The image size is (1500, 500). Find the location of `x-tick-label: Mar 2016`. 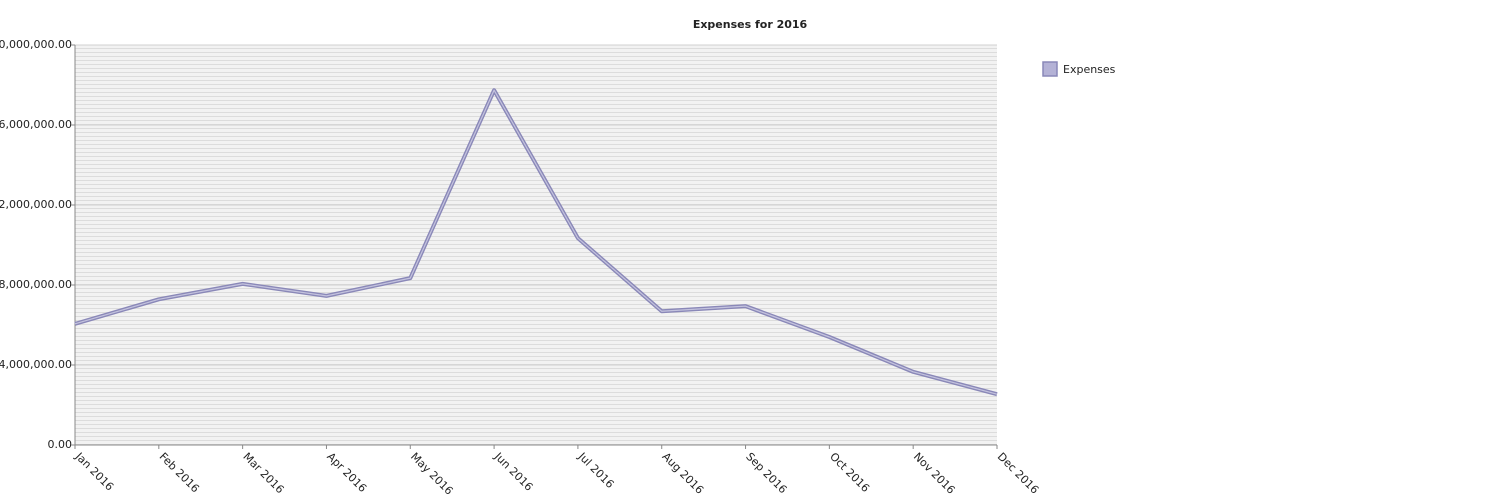

x-tick-label: Mar 2016 is located at coordinates (263, 473).